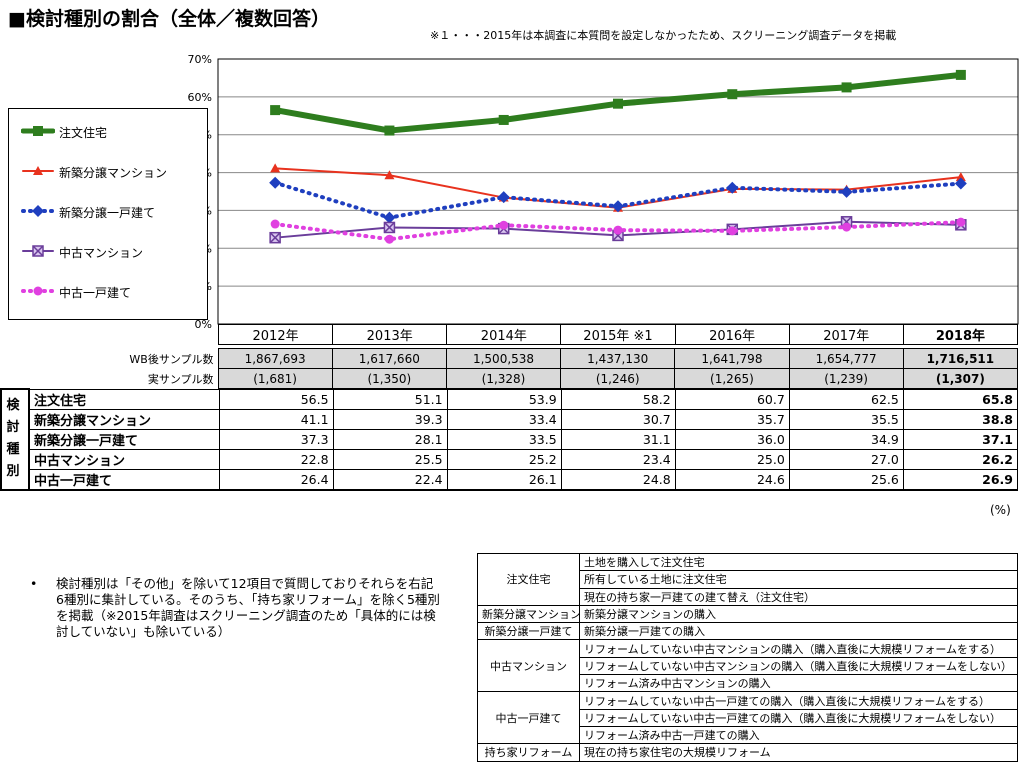  I want to click on definition-item: リフォームしていない中古マンションの購入（購入直後に大規模リフォームをしない）, so click(798, 666).